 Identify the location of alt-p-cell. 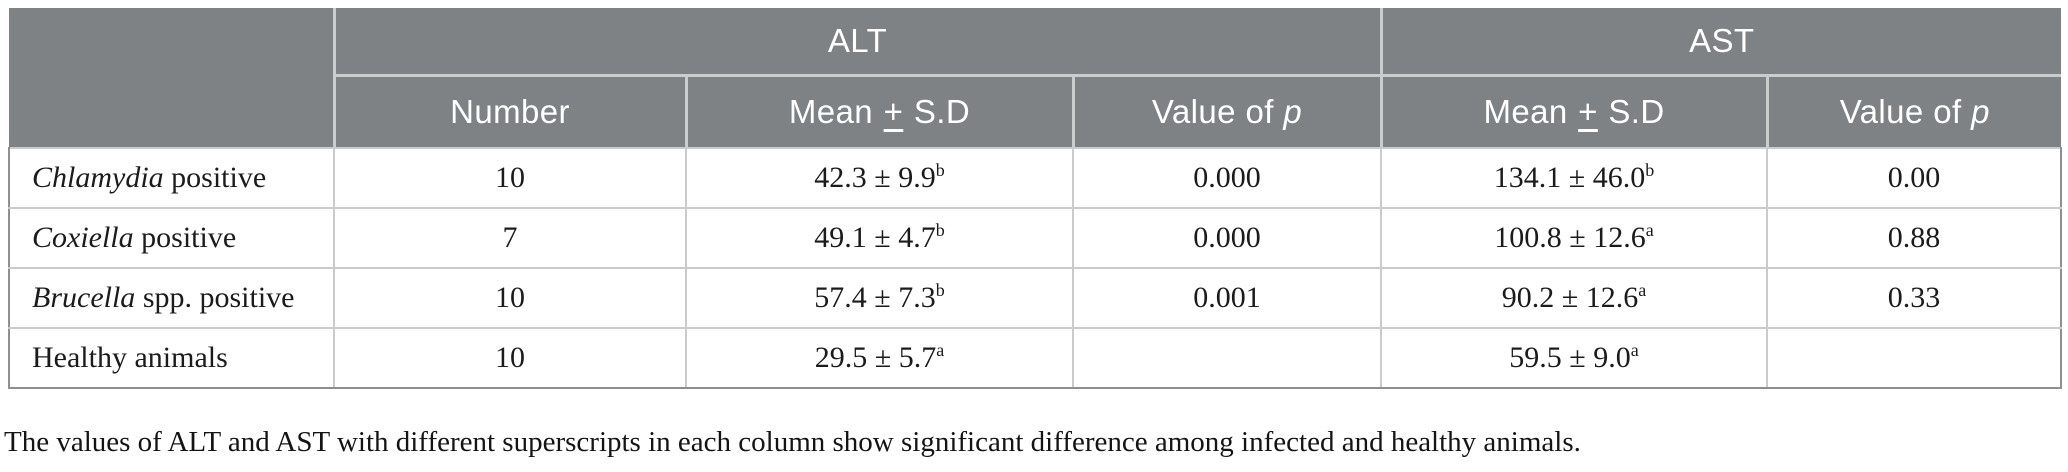
(1227, 358).